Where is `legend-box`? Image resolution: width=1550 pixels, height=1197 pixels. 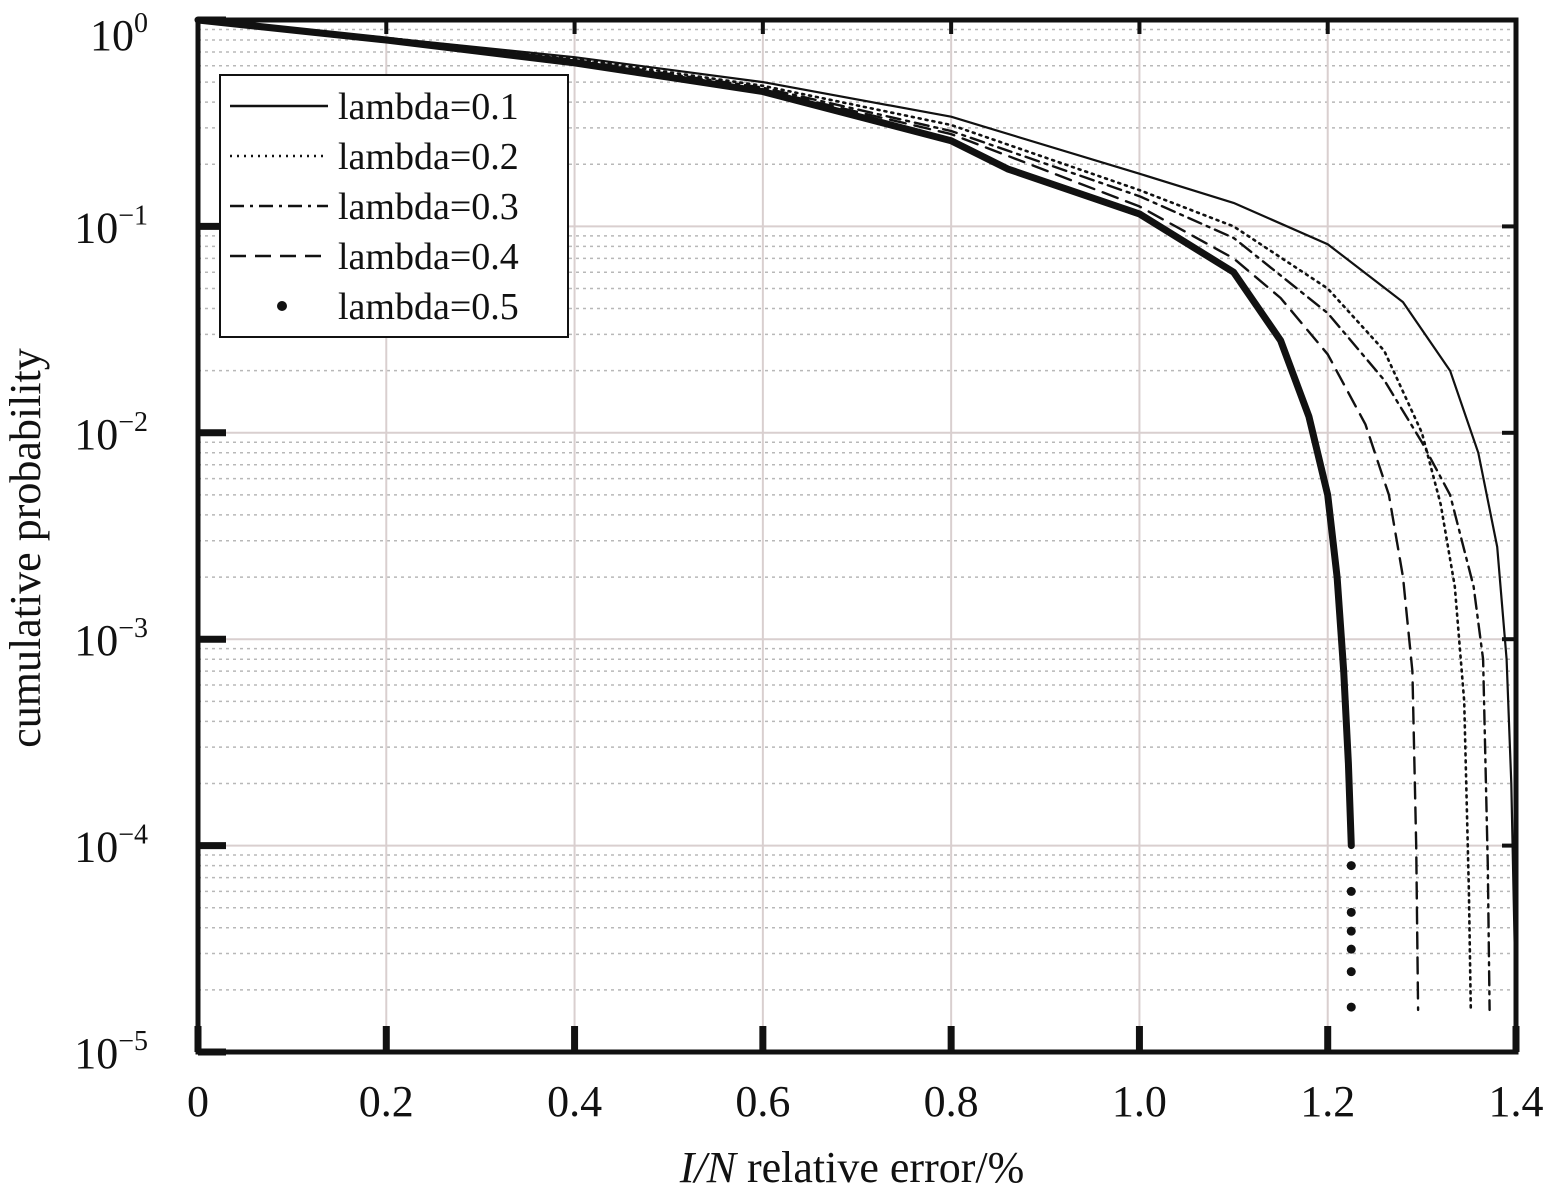
legend-box is located at coordinates (394, 206).